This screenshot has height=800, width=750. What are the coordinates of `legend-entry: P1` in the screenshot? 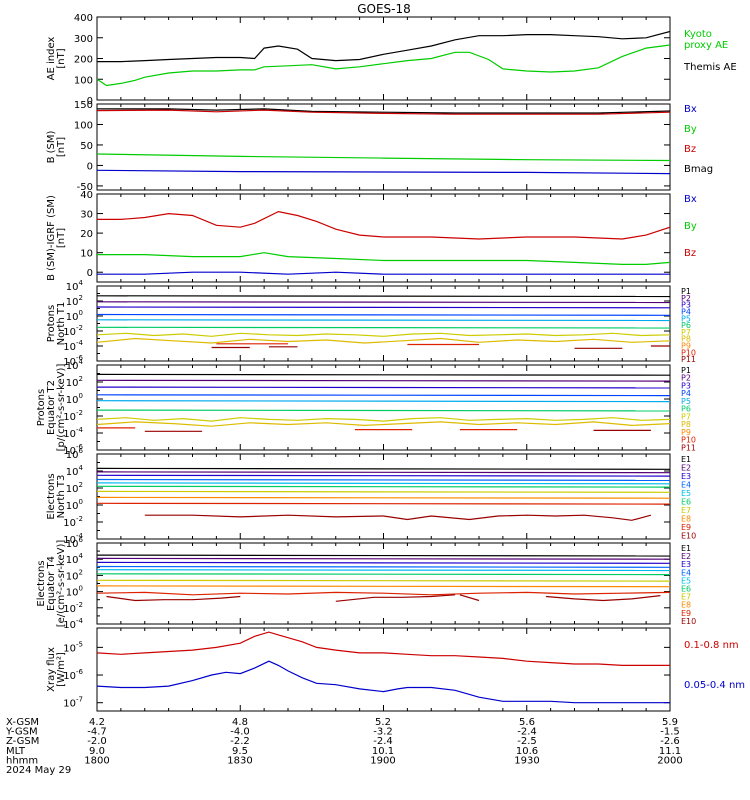 It's located at (686, 291).